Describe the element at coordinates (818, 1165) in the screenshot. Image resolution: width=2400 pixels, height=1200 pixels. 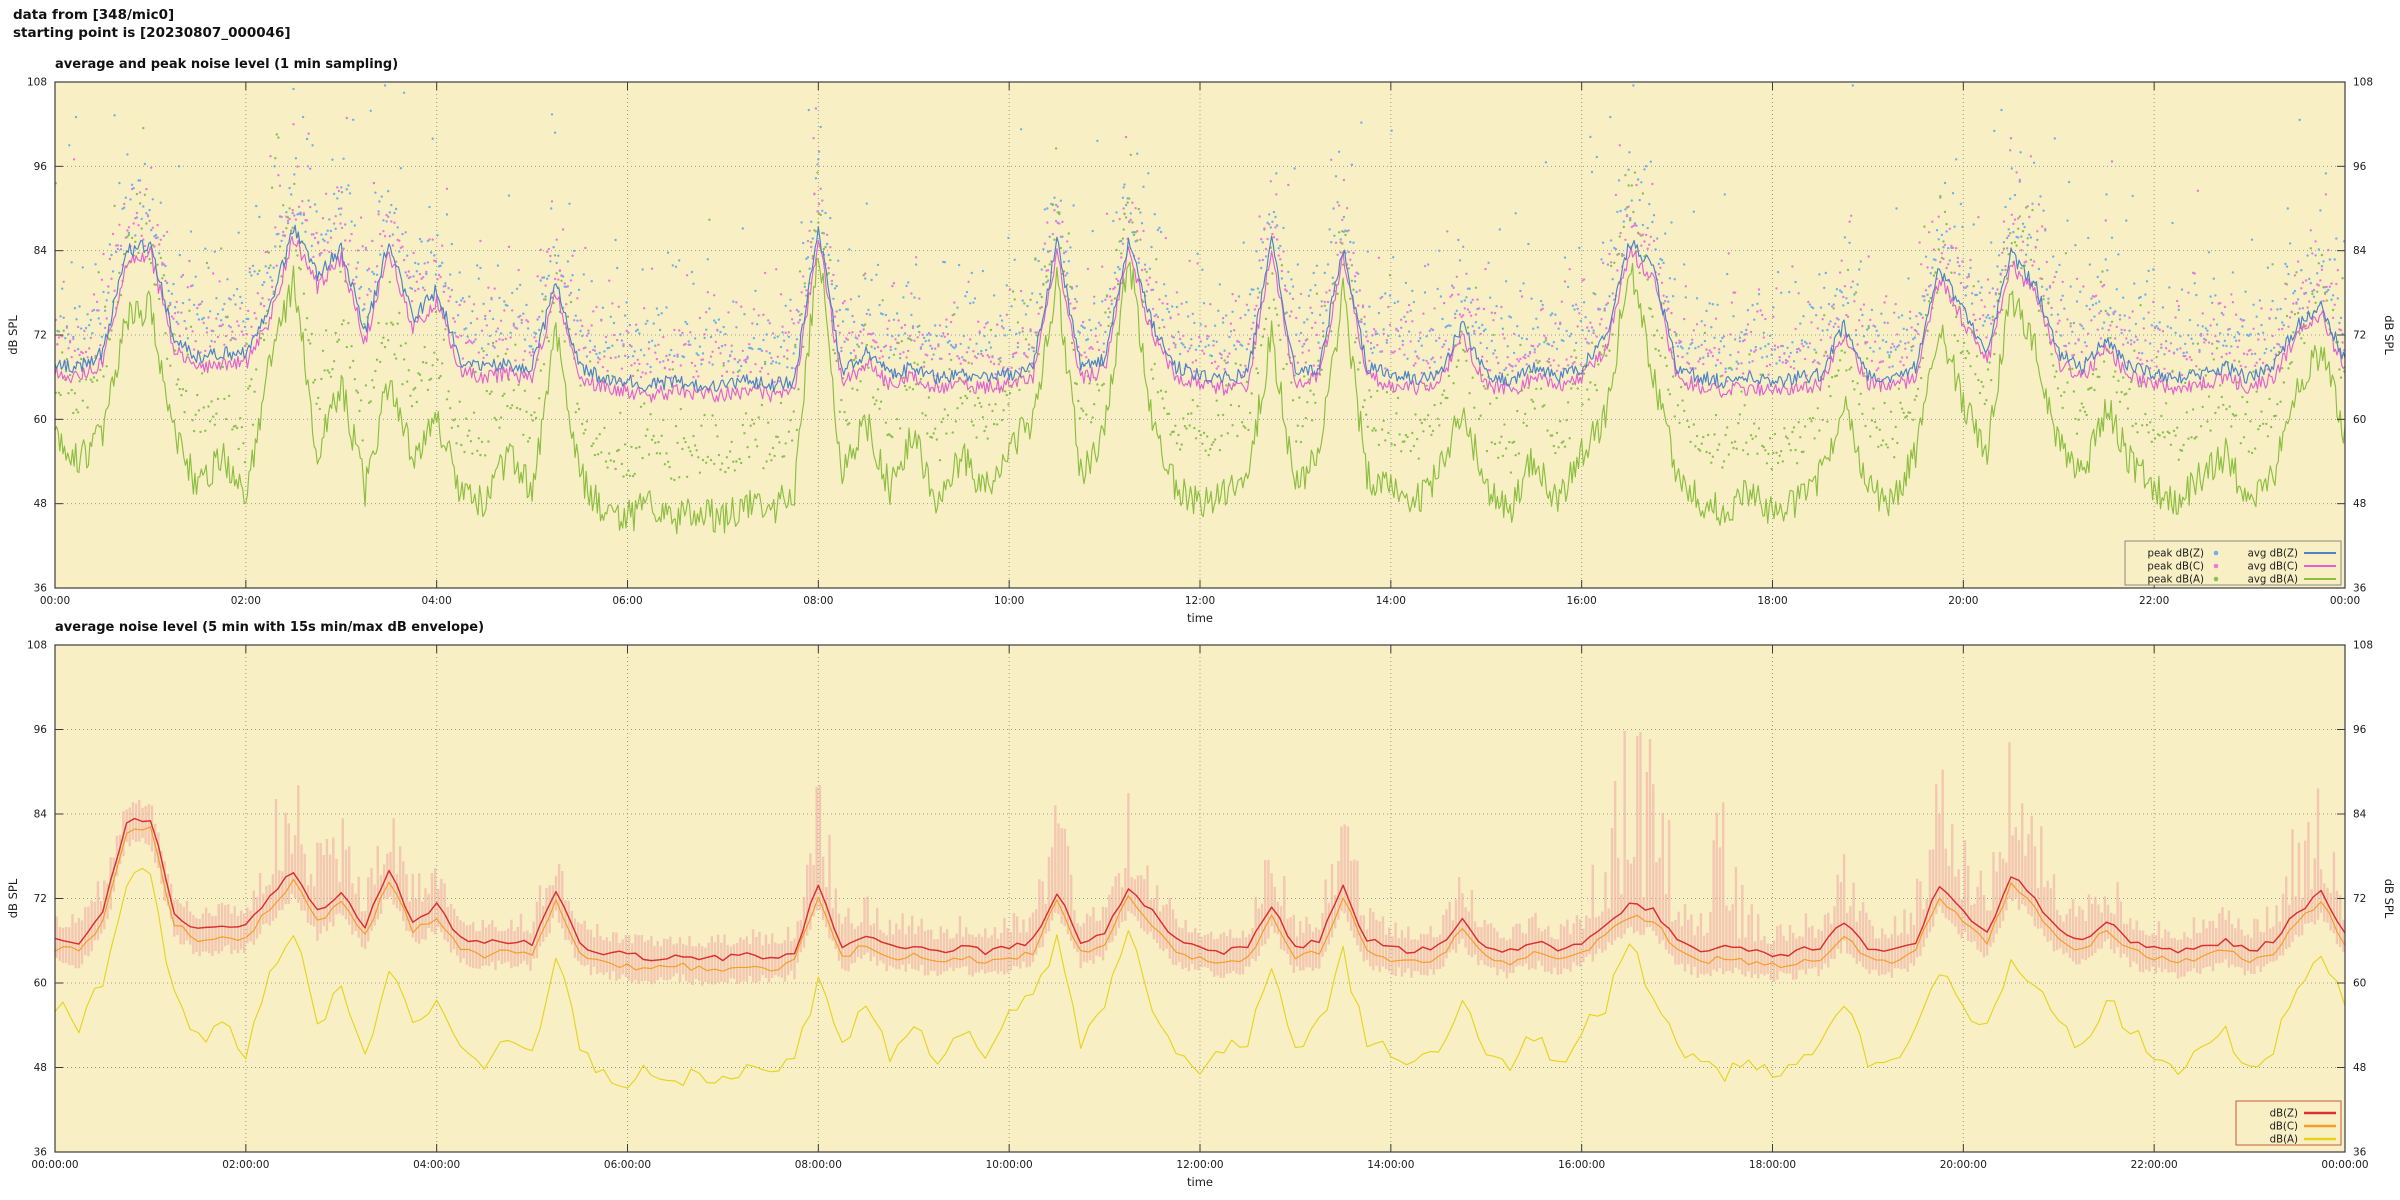
I see `x-tick-label: 08:00:00` at that location.